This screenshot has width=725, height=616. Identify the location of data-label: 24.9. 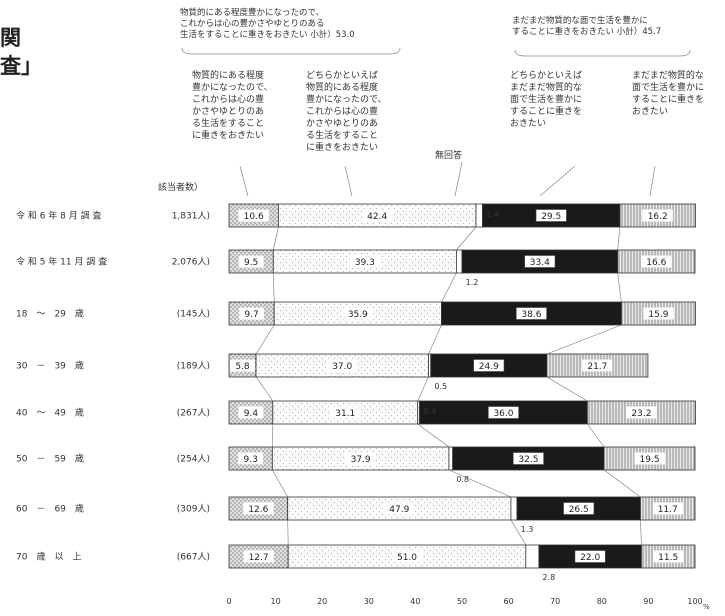
(489, 367).